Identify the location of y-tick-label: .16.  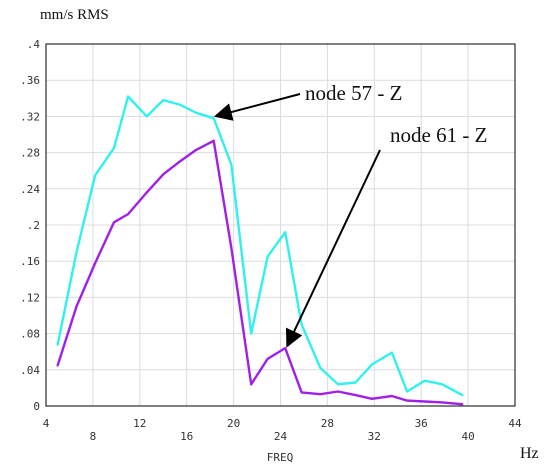
(30, 261).